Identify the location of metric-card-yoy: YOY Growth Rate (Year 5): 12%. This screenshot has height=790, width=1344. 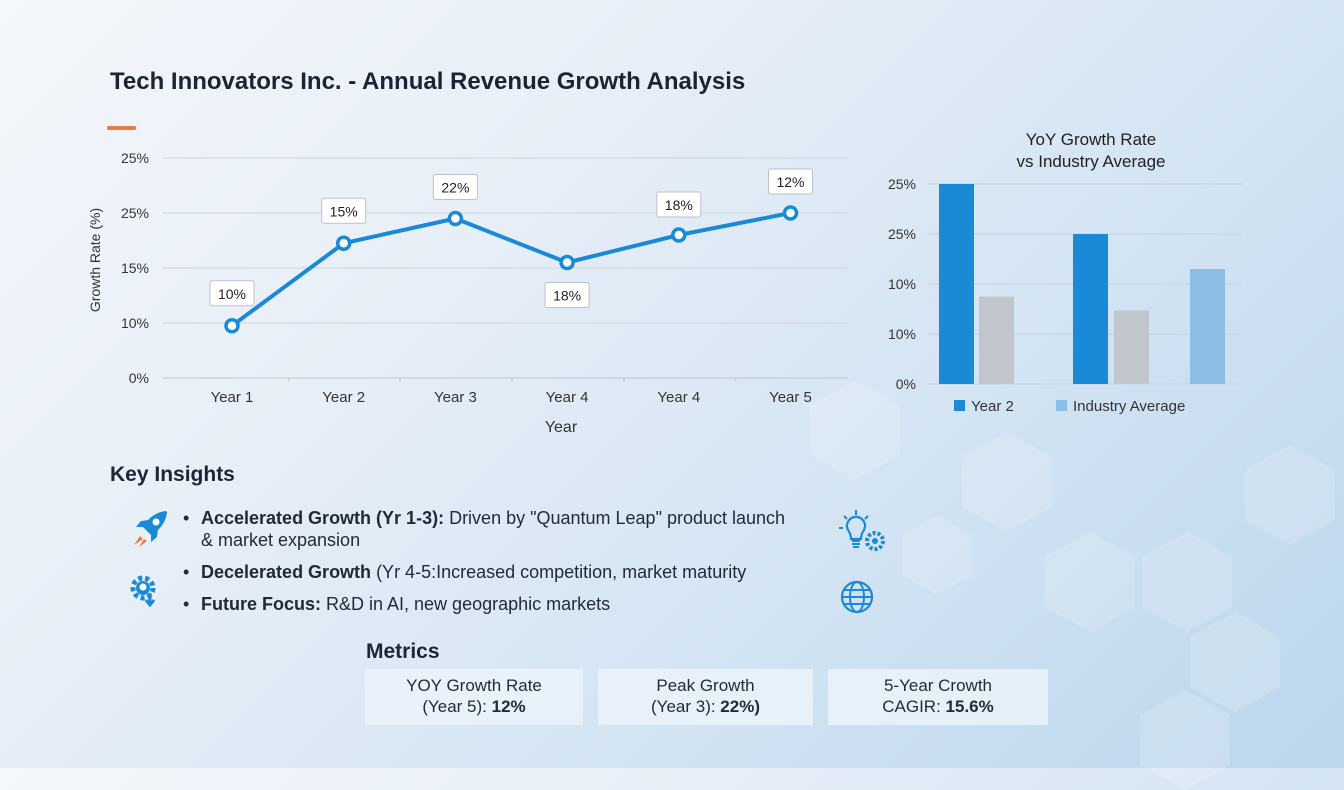
(474, 697).